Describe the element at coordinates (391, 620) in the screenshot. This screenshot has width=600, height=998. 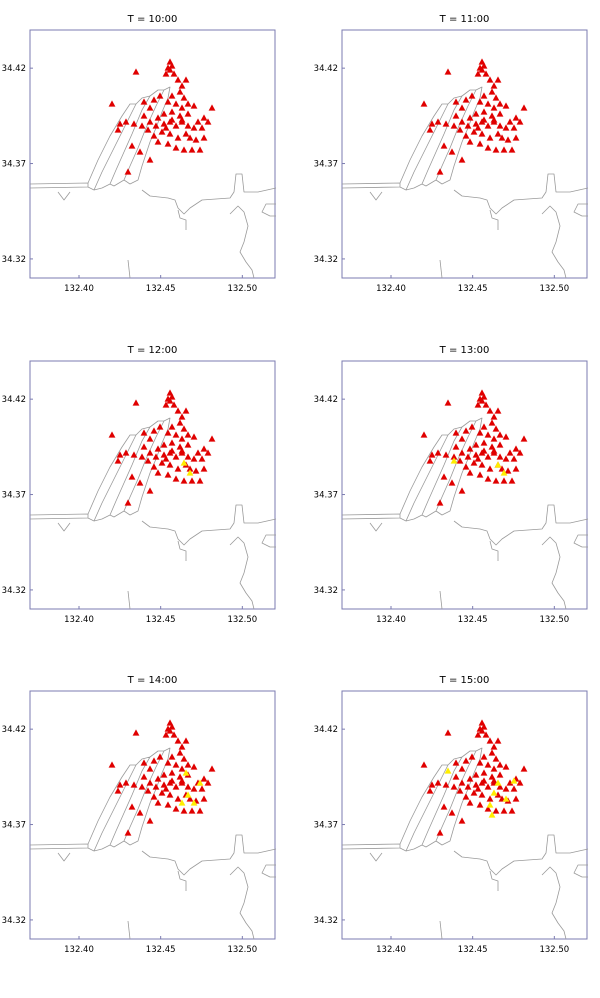
I see `x-tick-label: 132.40` at that location.